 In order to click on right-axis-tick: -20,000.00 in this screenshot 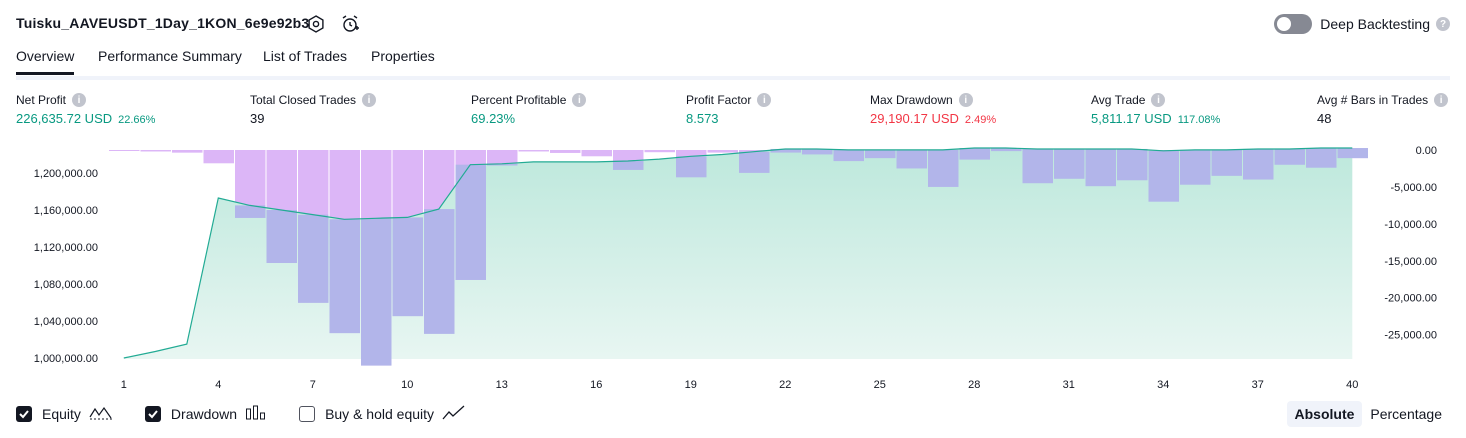, I will do `click(1410, 299)`.